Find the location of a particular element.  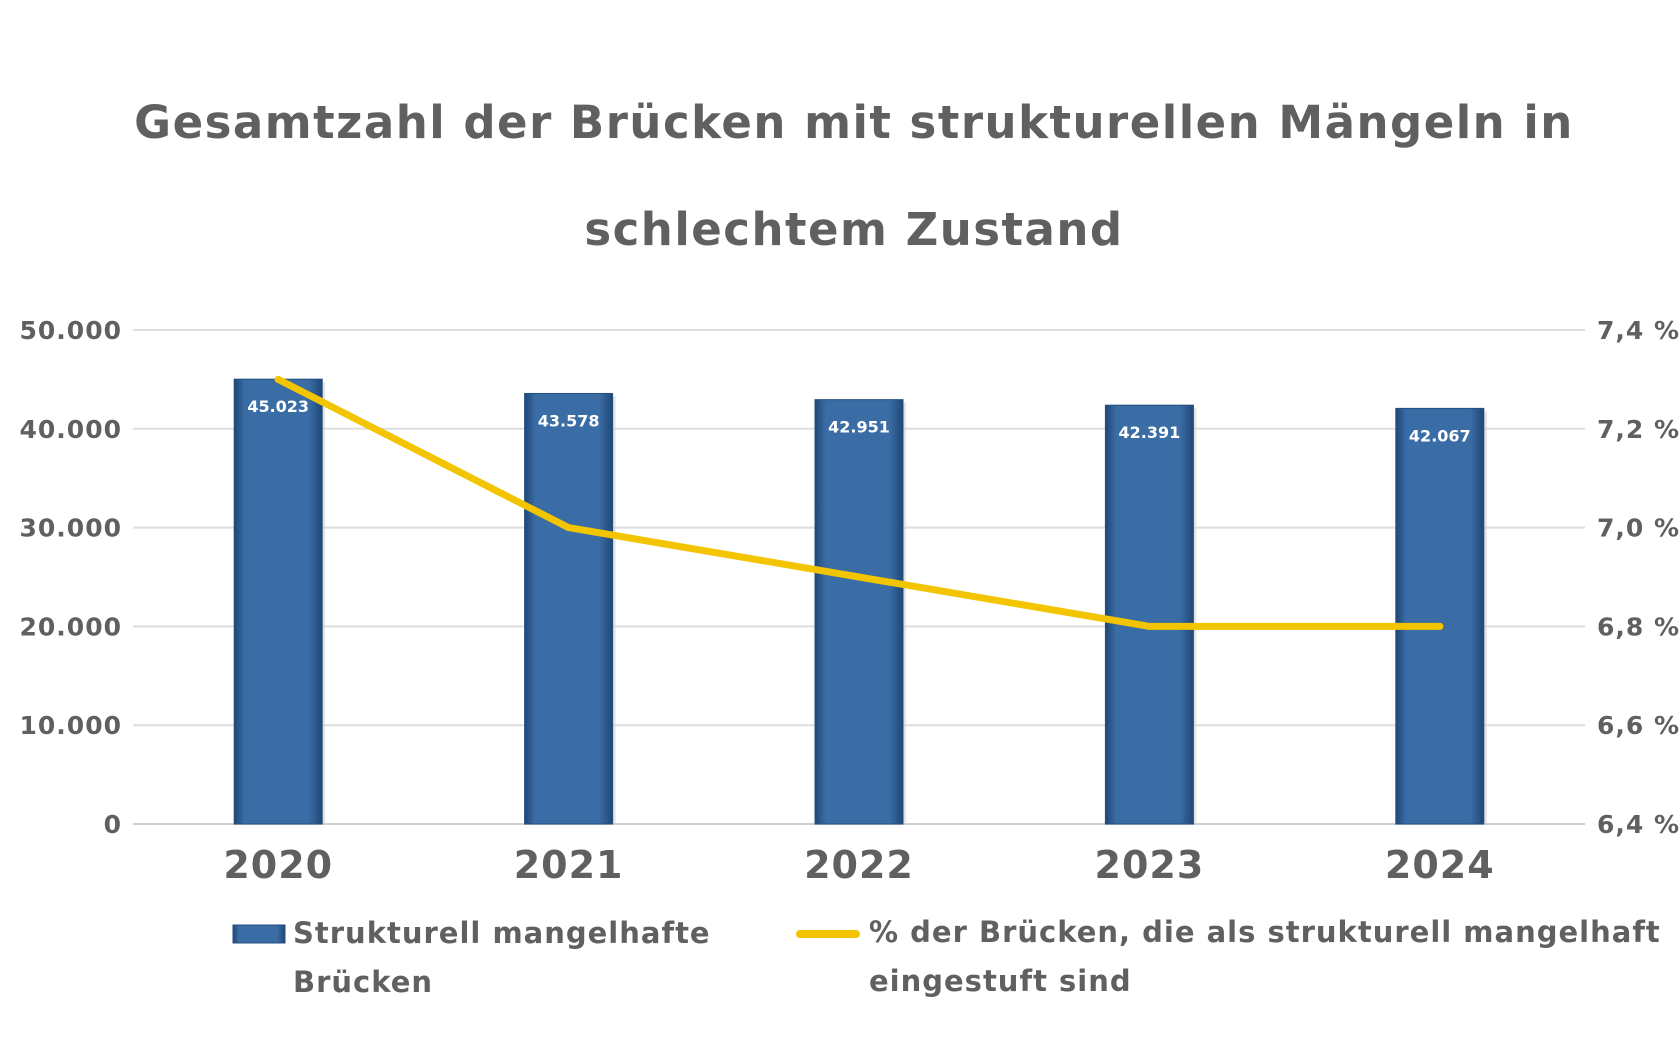

x-axis: 2020 2021 2022 2023 2024 is located at coordinates (859, 865).